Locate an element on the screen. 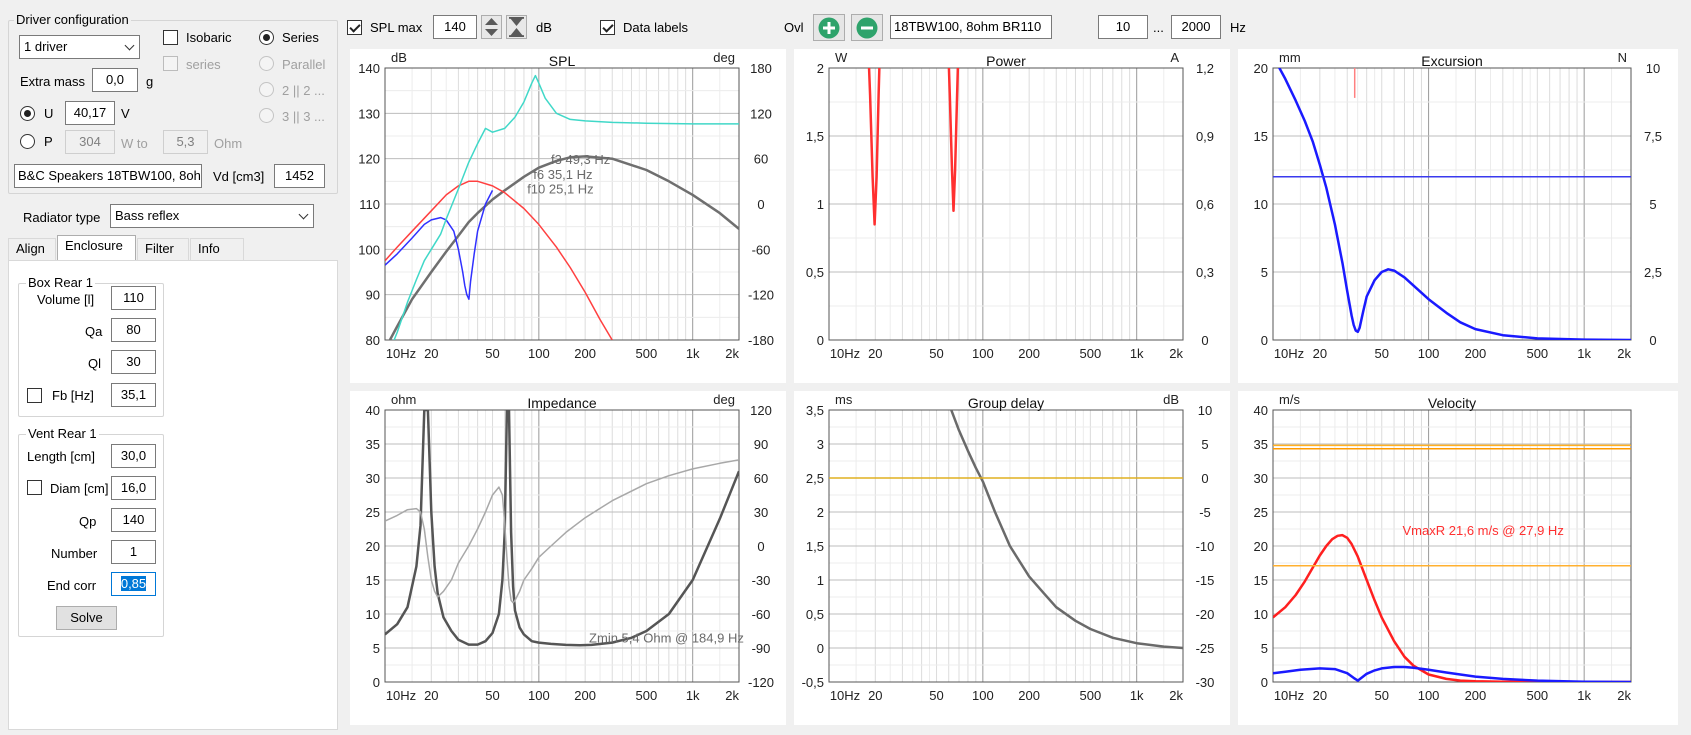 The width and height of the screenshot is (1691, 735). solve-button: Solve is located at coordinates (86, 618).